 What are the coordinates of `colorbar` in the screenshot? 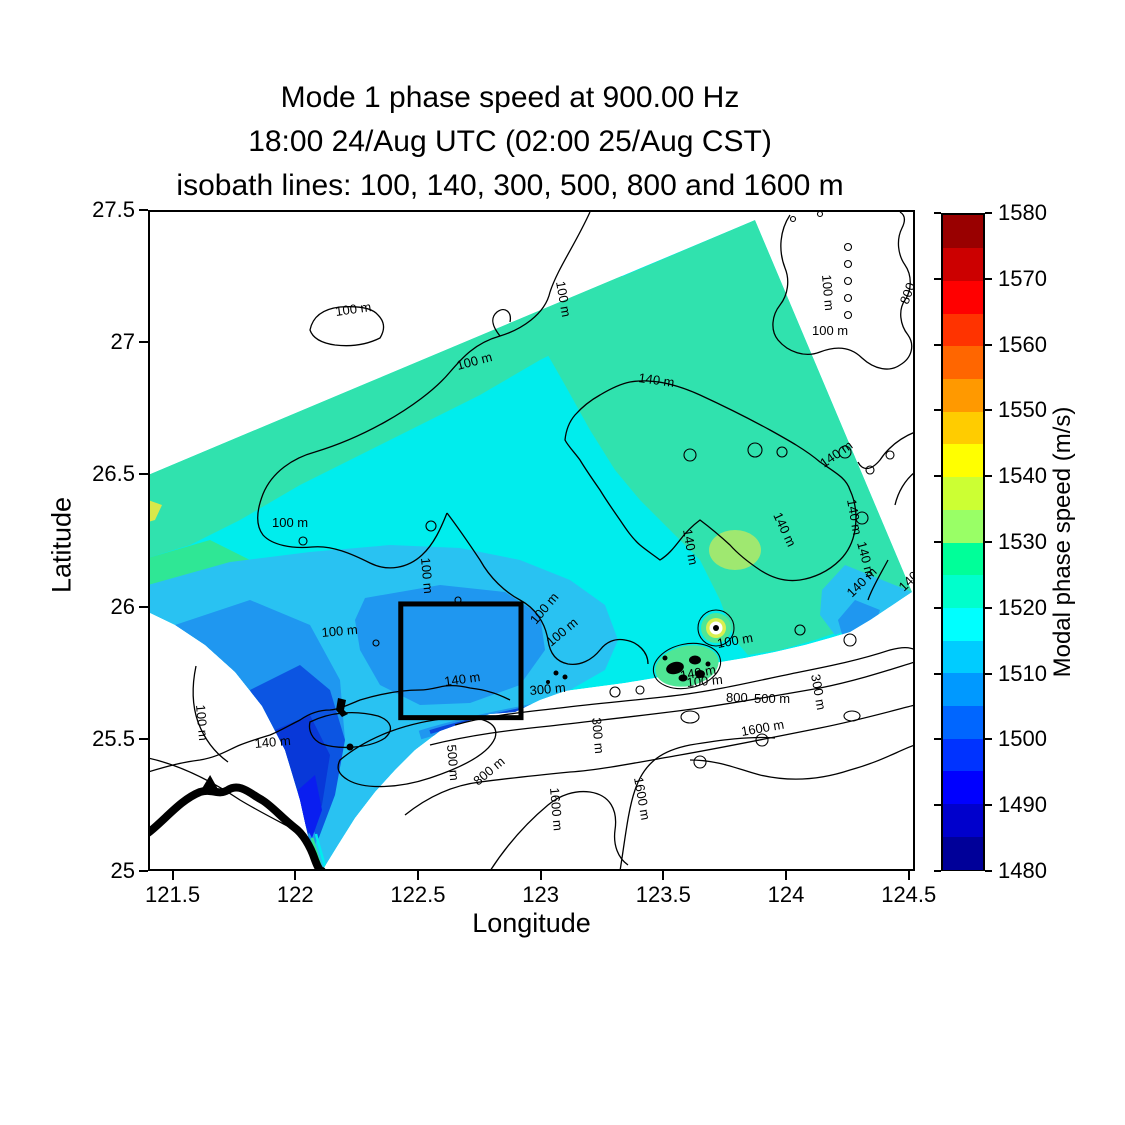 It's located at (963, 542).